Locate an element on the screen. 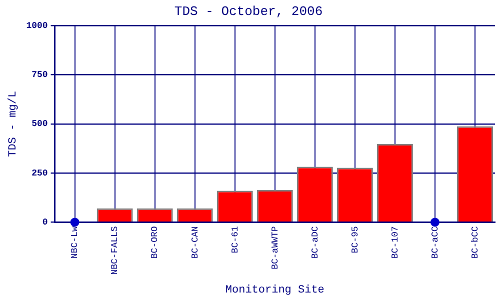 This screenshot has height=300, width=500. x-tick-label: BC-ORO is located at coordinates (155, 242).